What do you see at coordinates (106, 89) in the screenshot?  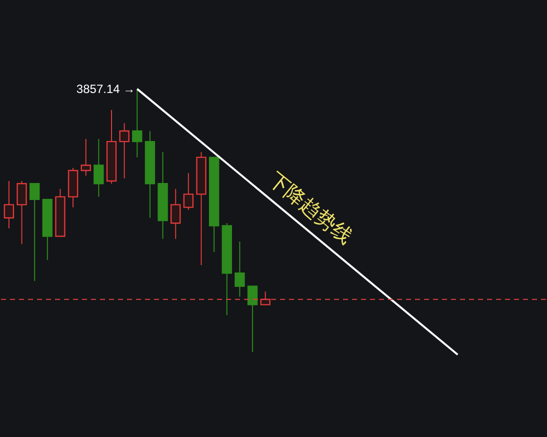 I see `annotation: 3857.14 →` at bounding box center [106, 89].